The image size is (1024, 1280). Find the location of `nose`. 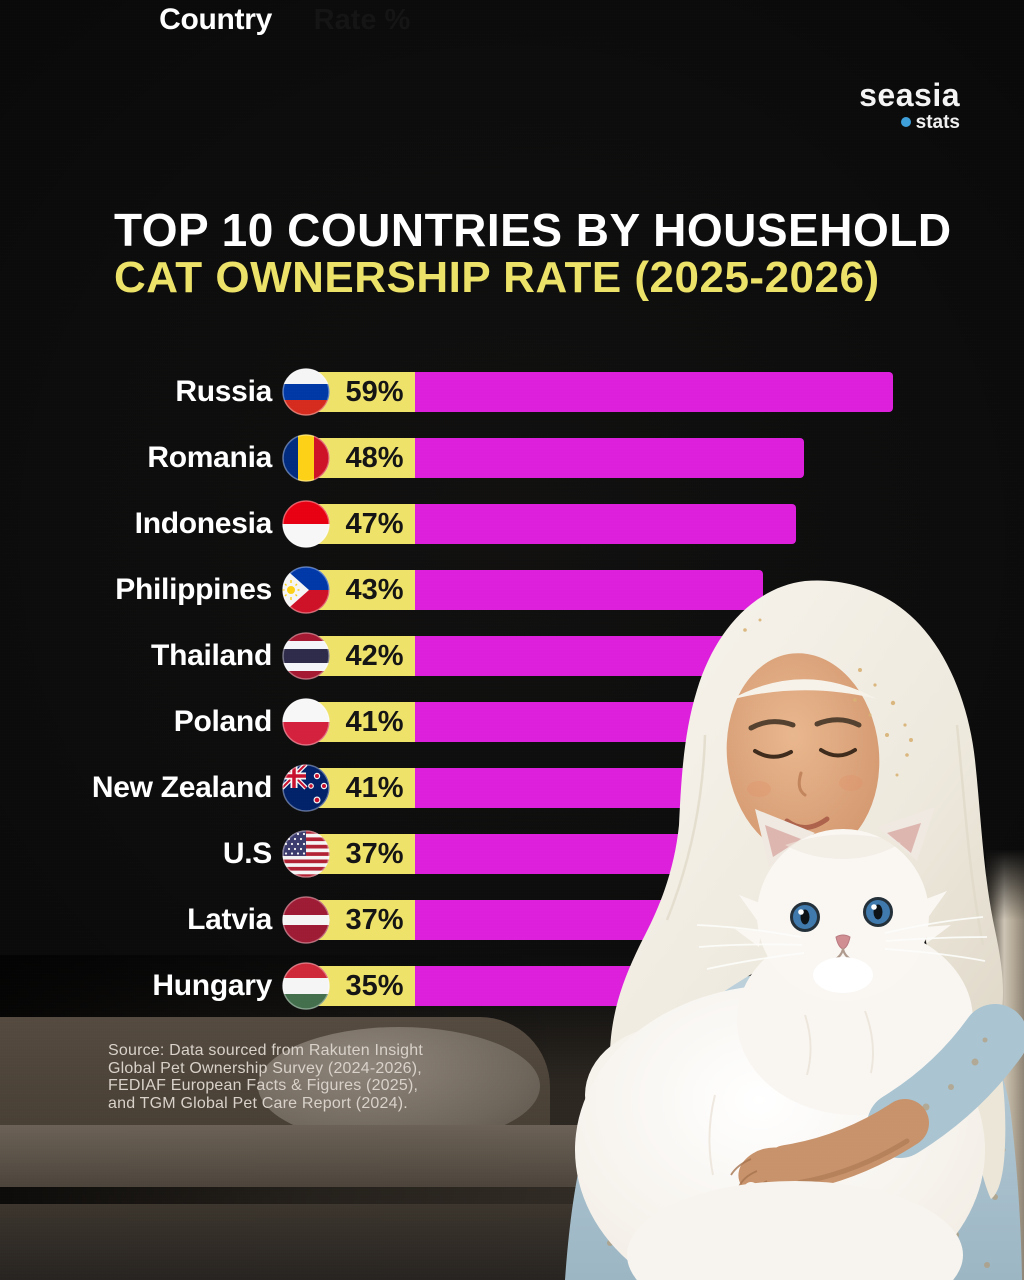

nose is located at coordinates (802, 784).